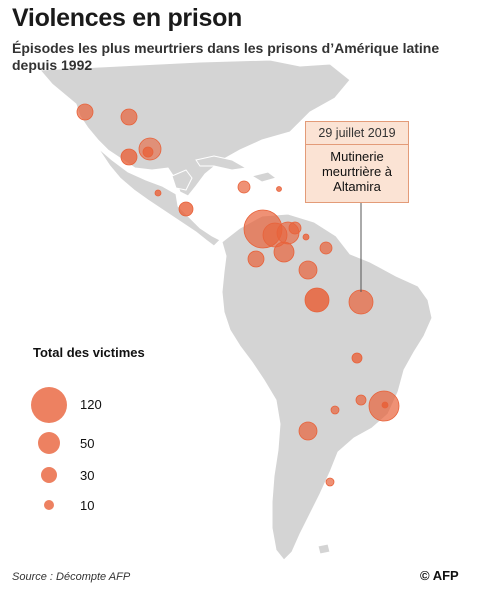 Image resolution: width=480 pixels, height=592 pixels. Describe the element at coordinates (182, 180) in the screenshot. I see `yucatan` at that location.